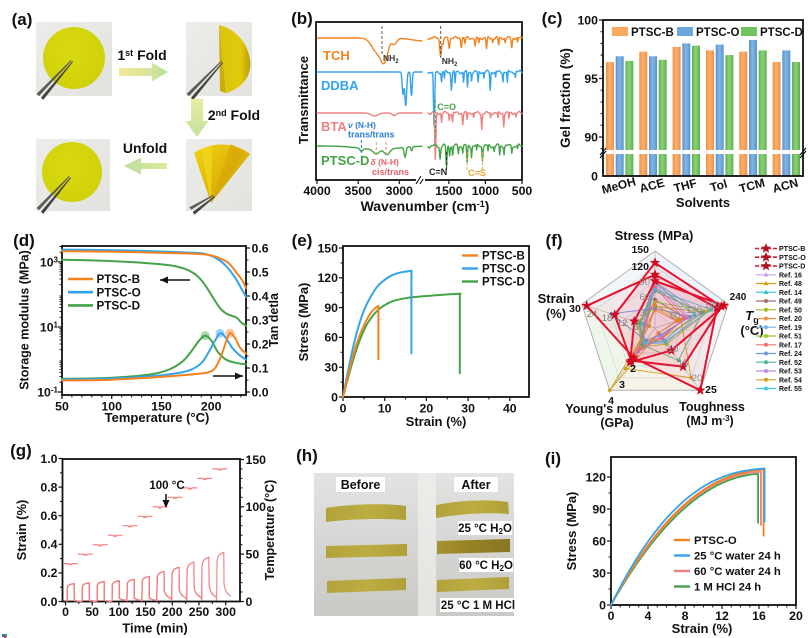 The width and height of the screenshot is (808, 638). I want to click on svg-text: cis/trans, so click(390, 172).